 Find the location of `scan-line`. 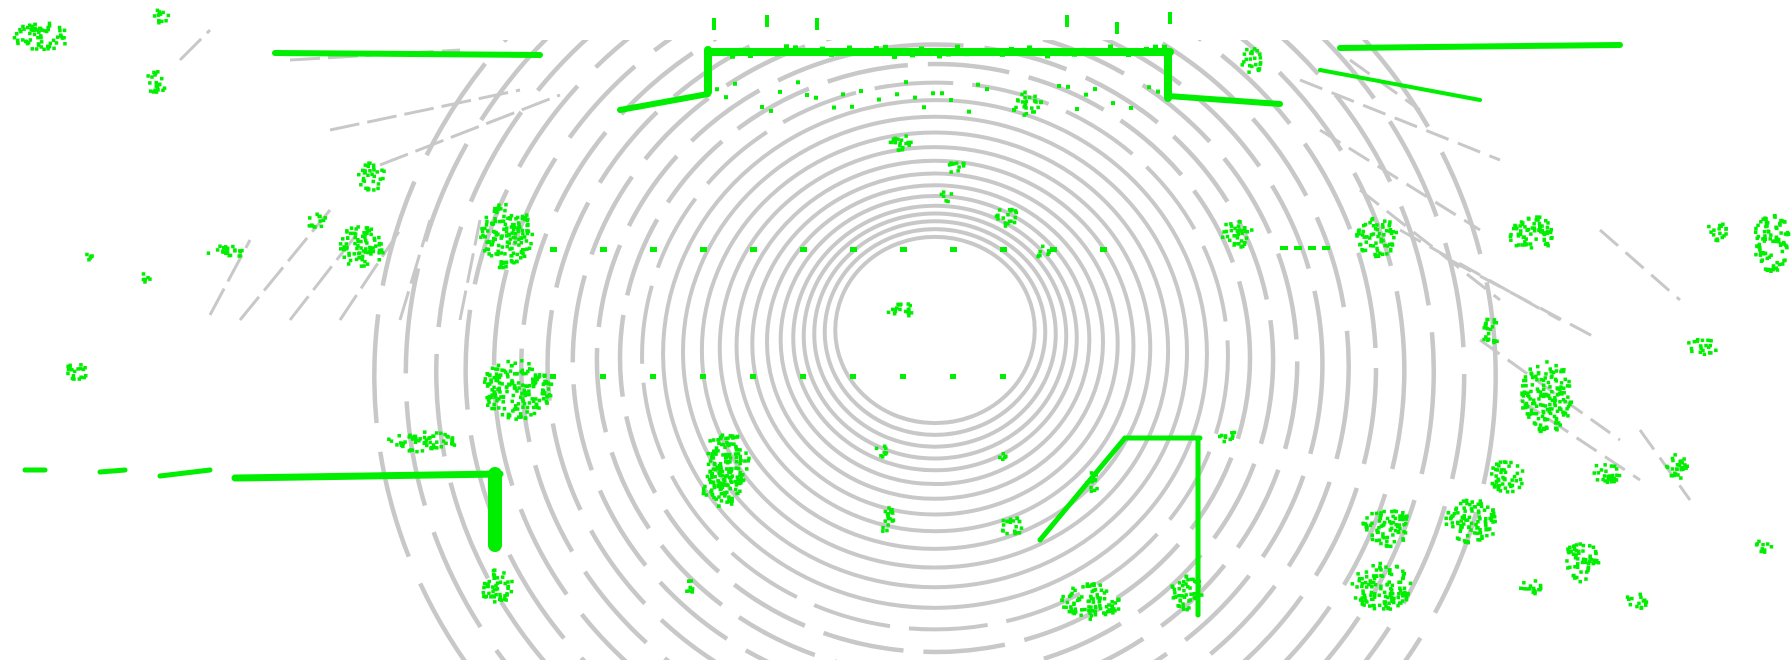

scan-line is located at coordinates (1480, 275).